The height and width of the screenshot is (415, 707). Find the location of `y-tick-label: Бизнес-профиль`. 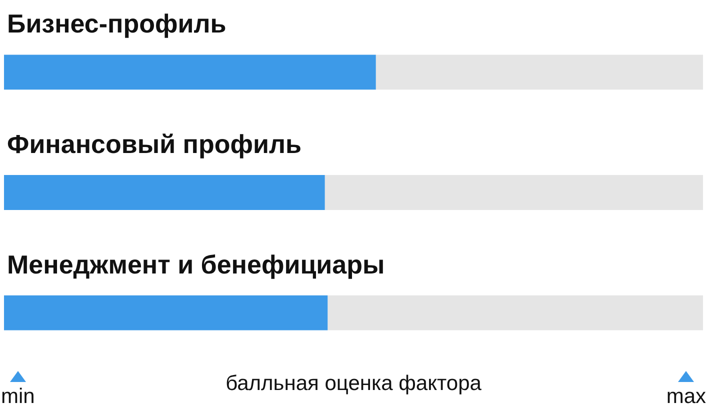

y-tick-label: Бизнес-профиль is located at coordinates (116, 23).